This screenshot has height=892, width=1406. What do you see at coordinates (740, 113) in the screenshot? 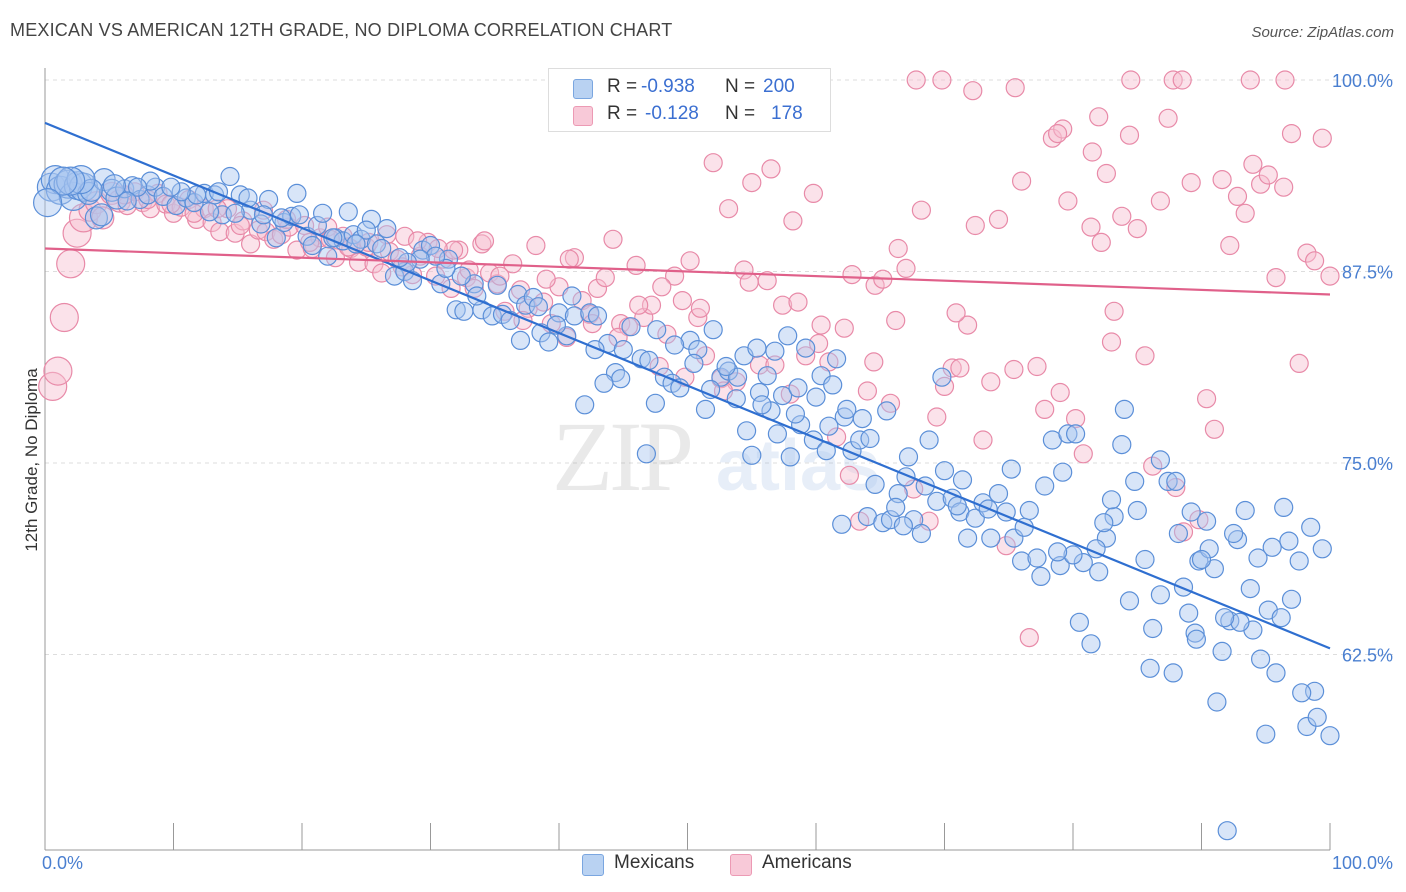
I see `legend-n-label: N =` at bounding box center [740, 113].